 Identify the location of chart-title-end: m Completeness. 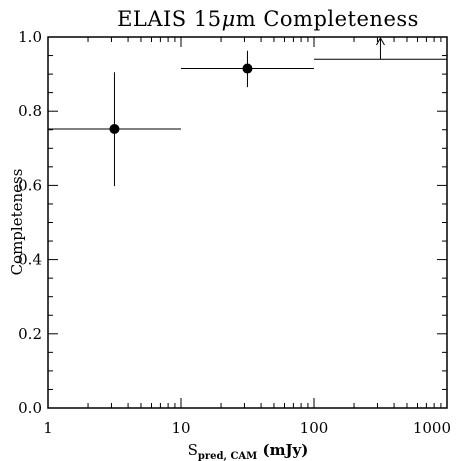
(327, 19).